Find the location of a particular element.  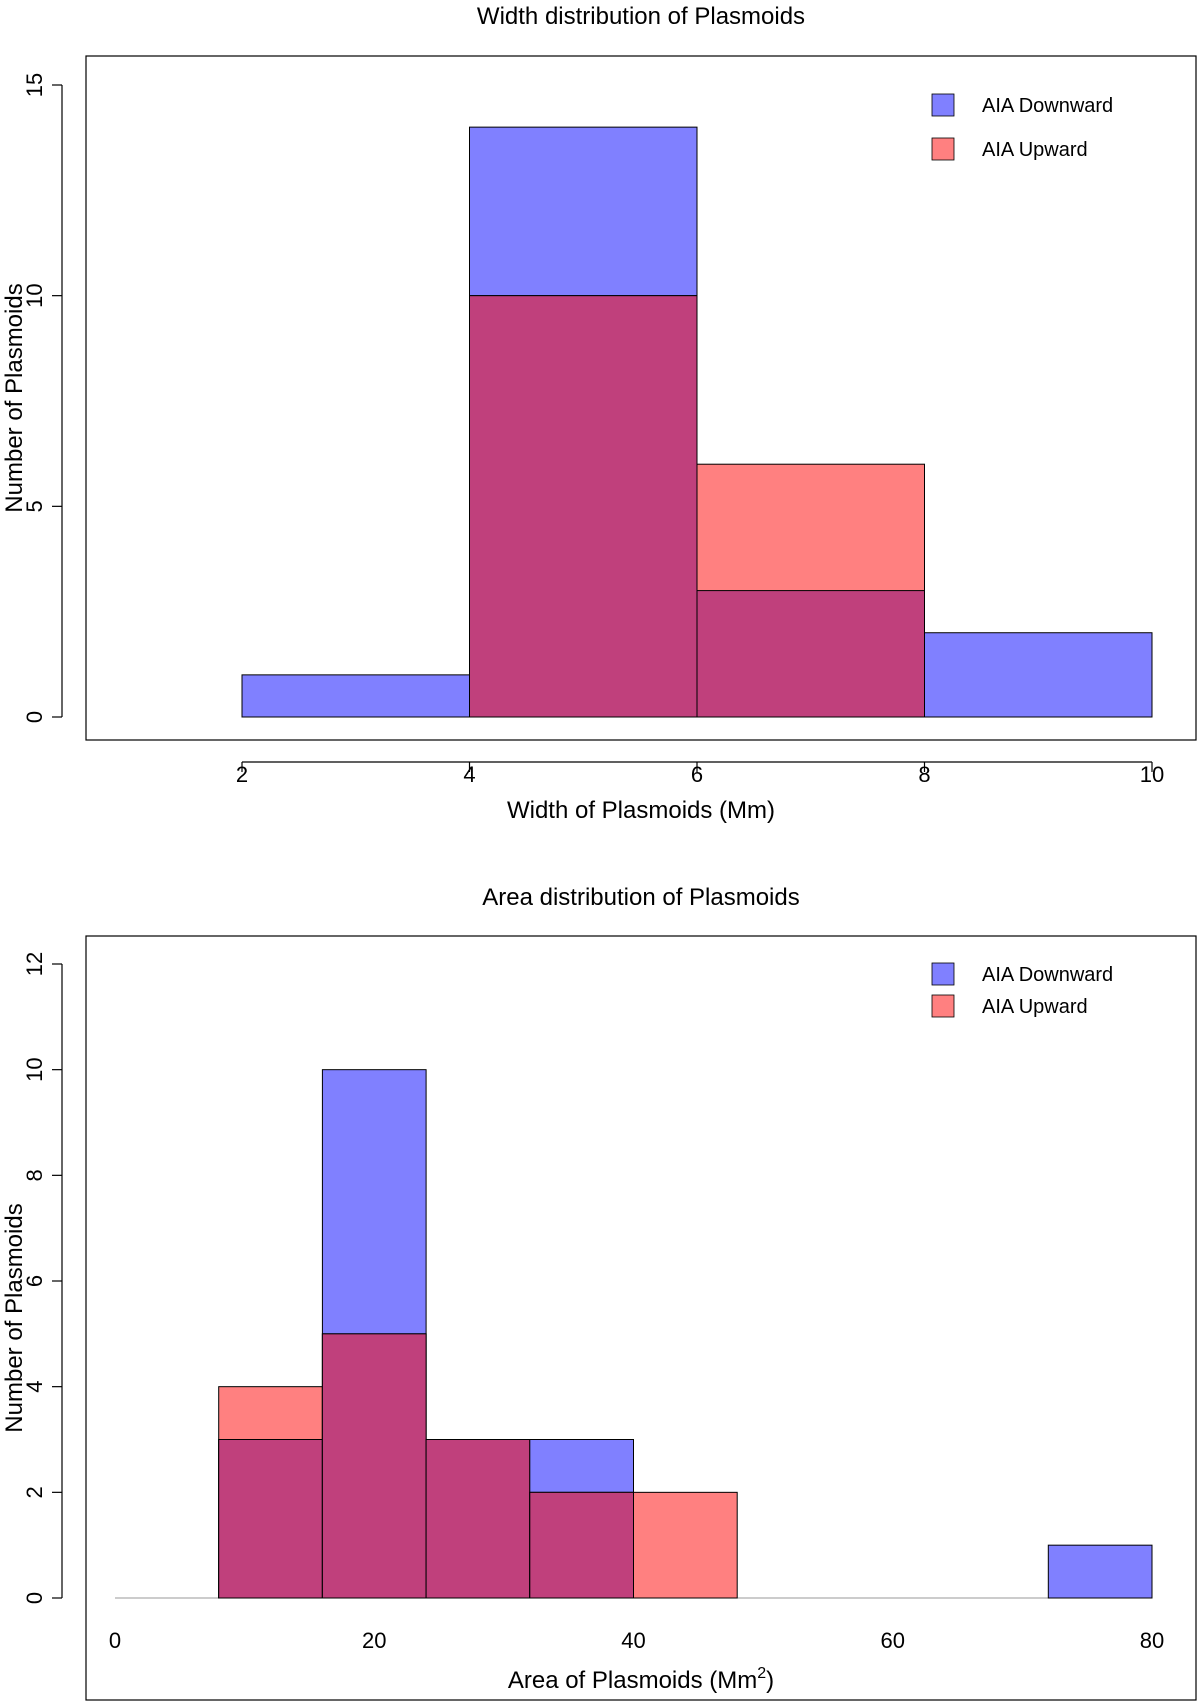

y-tick-label: 8 is located at coordinates (34, 1175).